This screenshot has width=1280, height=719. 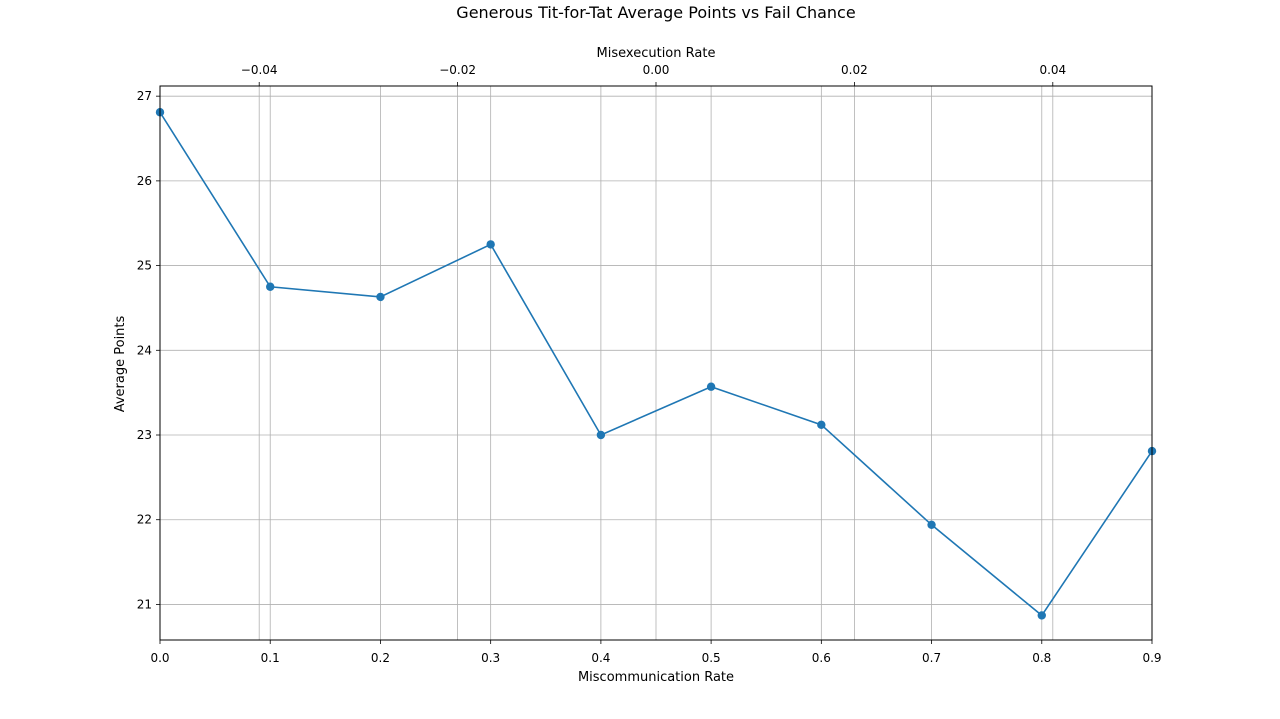 I want to click on x2-tick-label: −0.02, so click(x=457, y=70).